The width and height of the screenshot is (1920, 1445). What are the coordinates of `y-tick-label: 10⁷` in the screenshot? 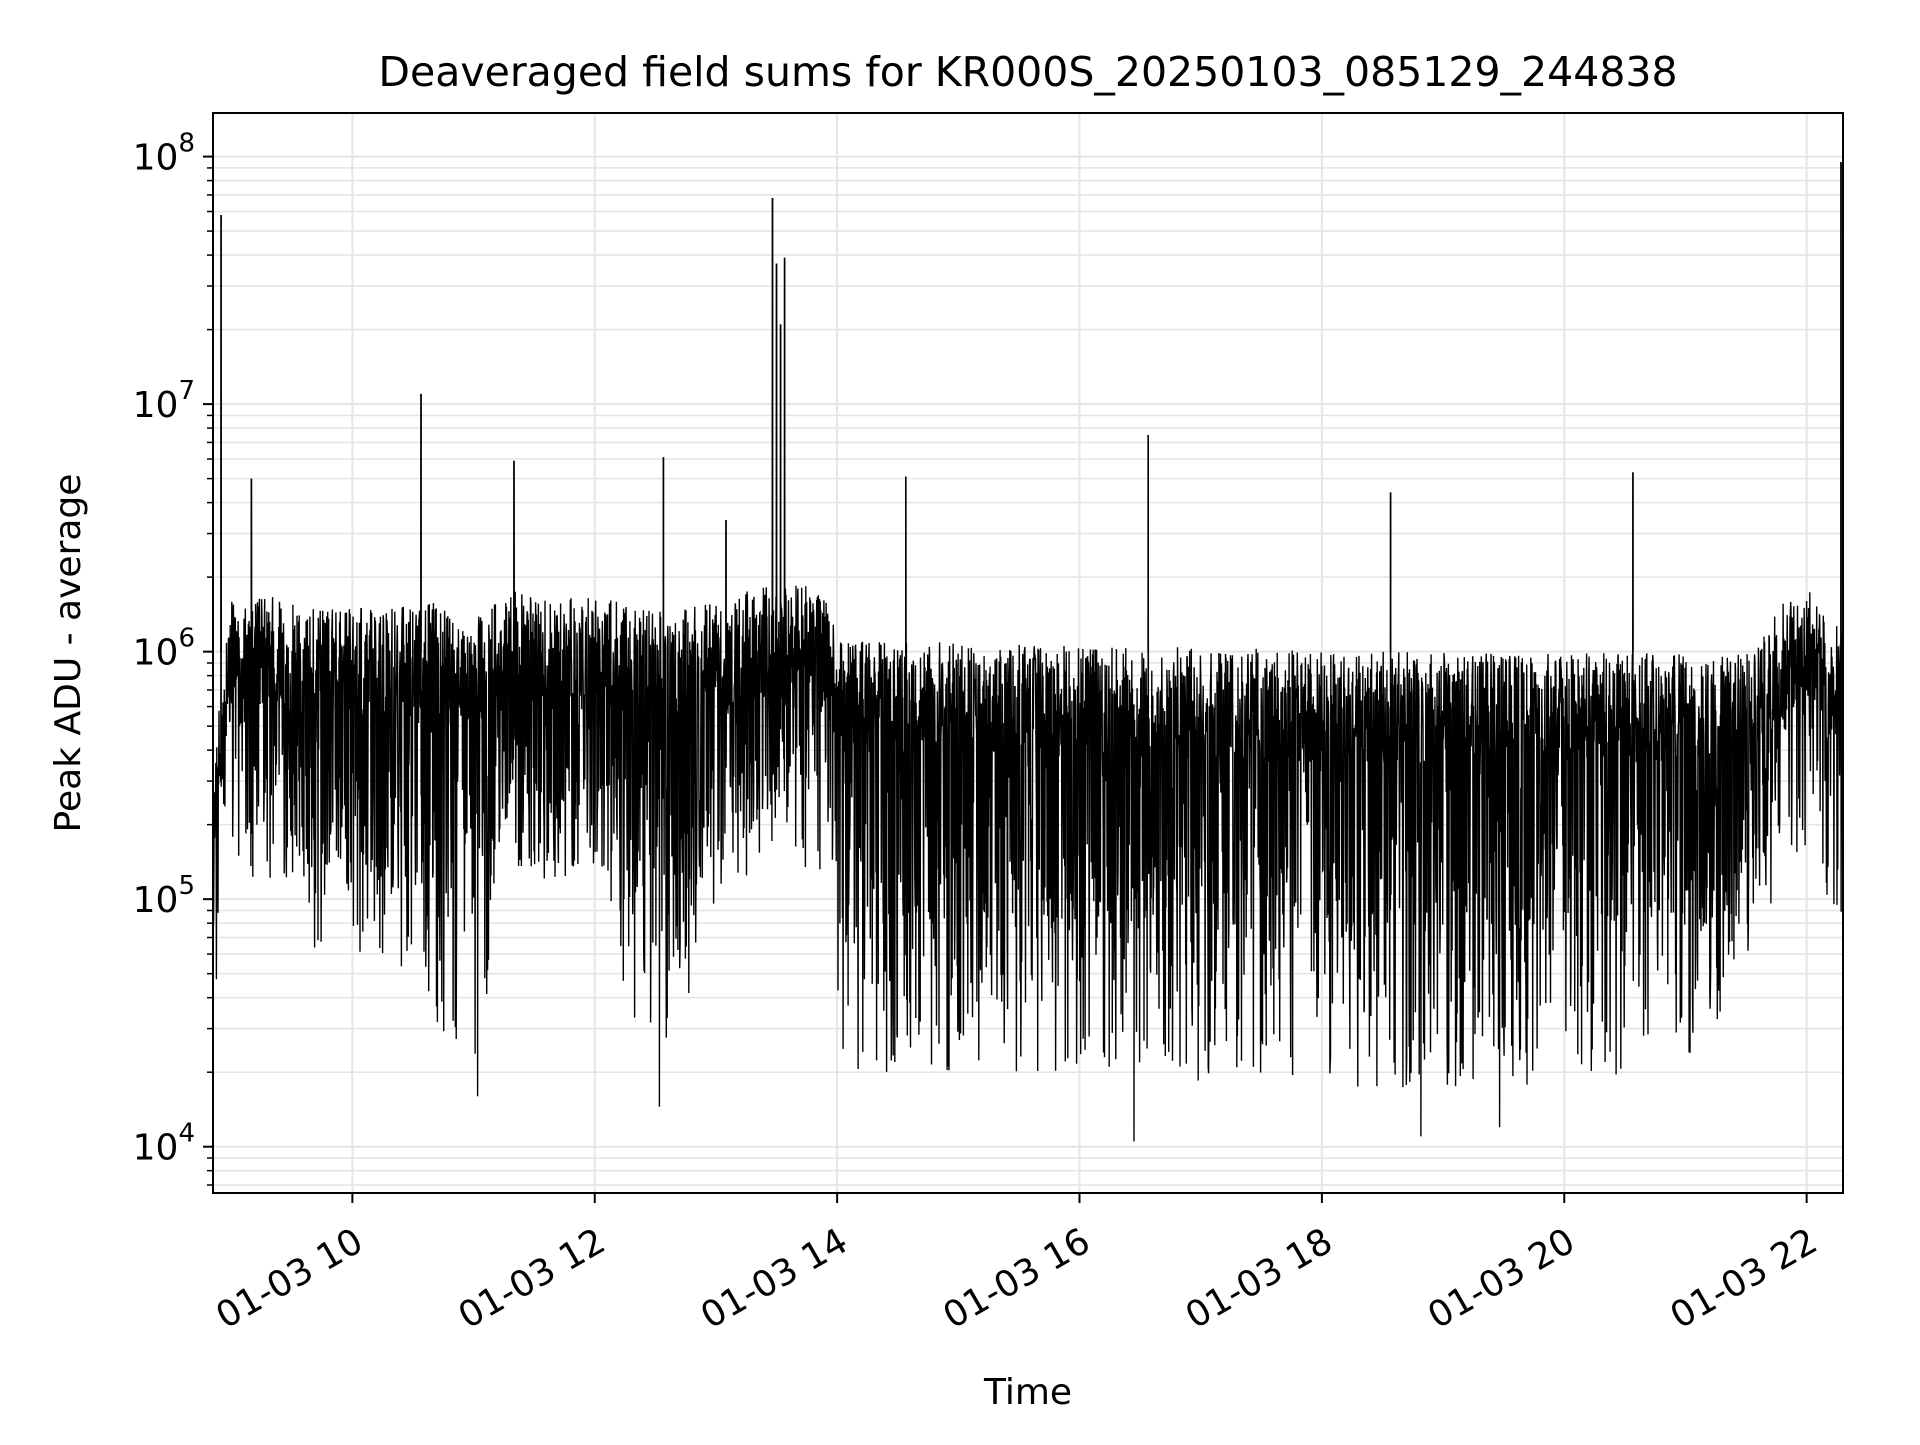 It's located at (164, 401).